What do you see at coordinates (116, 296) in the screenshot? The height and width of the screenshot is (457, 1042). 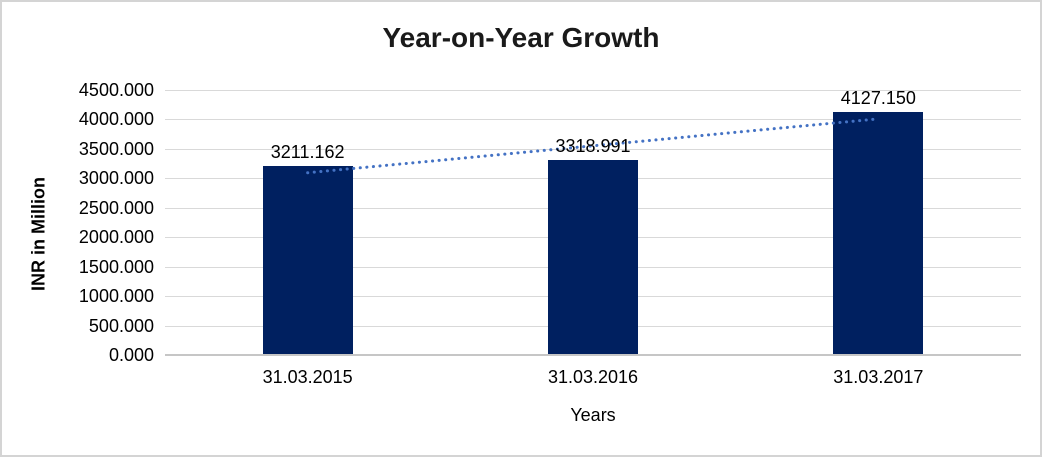 I see `y-tick-label: 1000.000` at bounding box center [116, 296].